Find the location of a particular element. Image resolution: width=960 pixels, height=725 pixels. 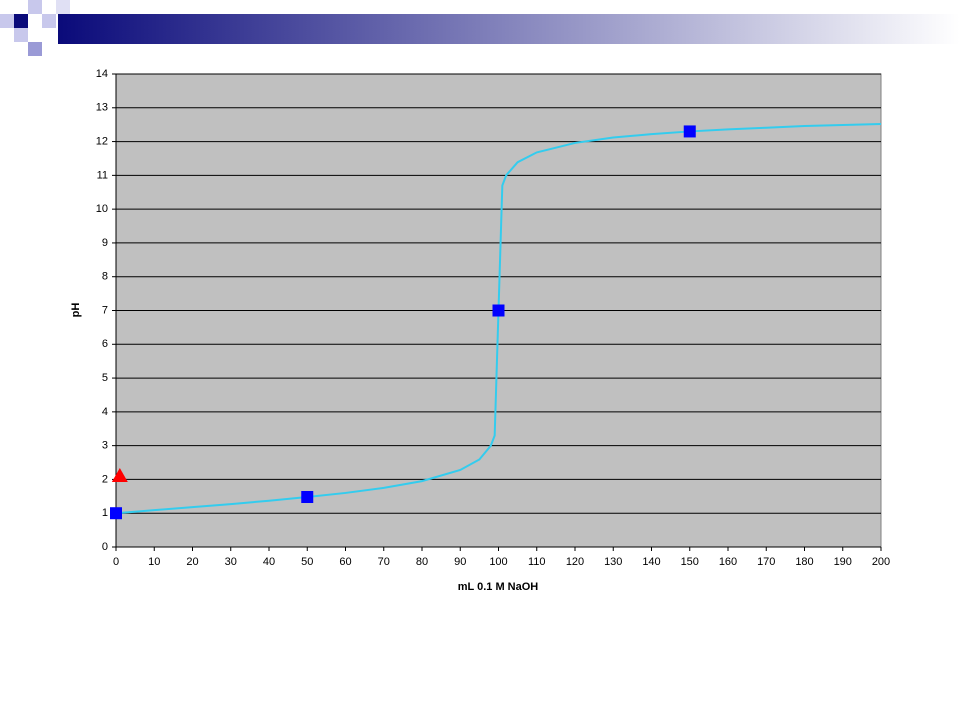

y-tick-label: 11 is located at coordinates (102, 175).